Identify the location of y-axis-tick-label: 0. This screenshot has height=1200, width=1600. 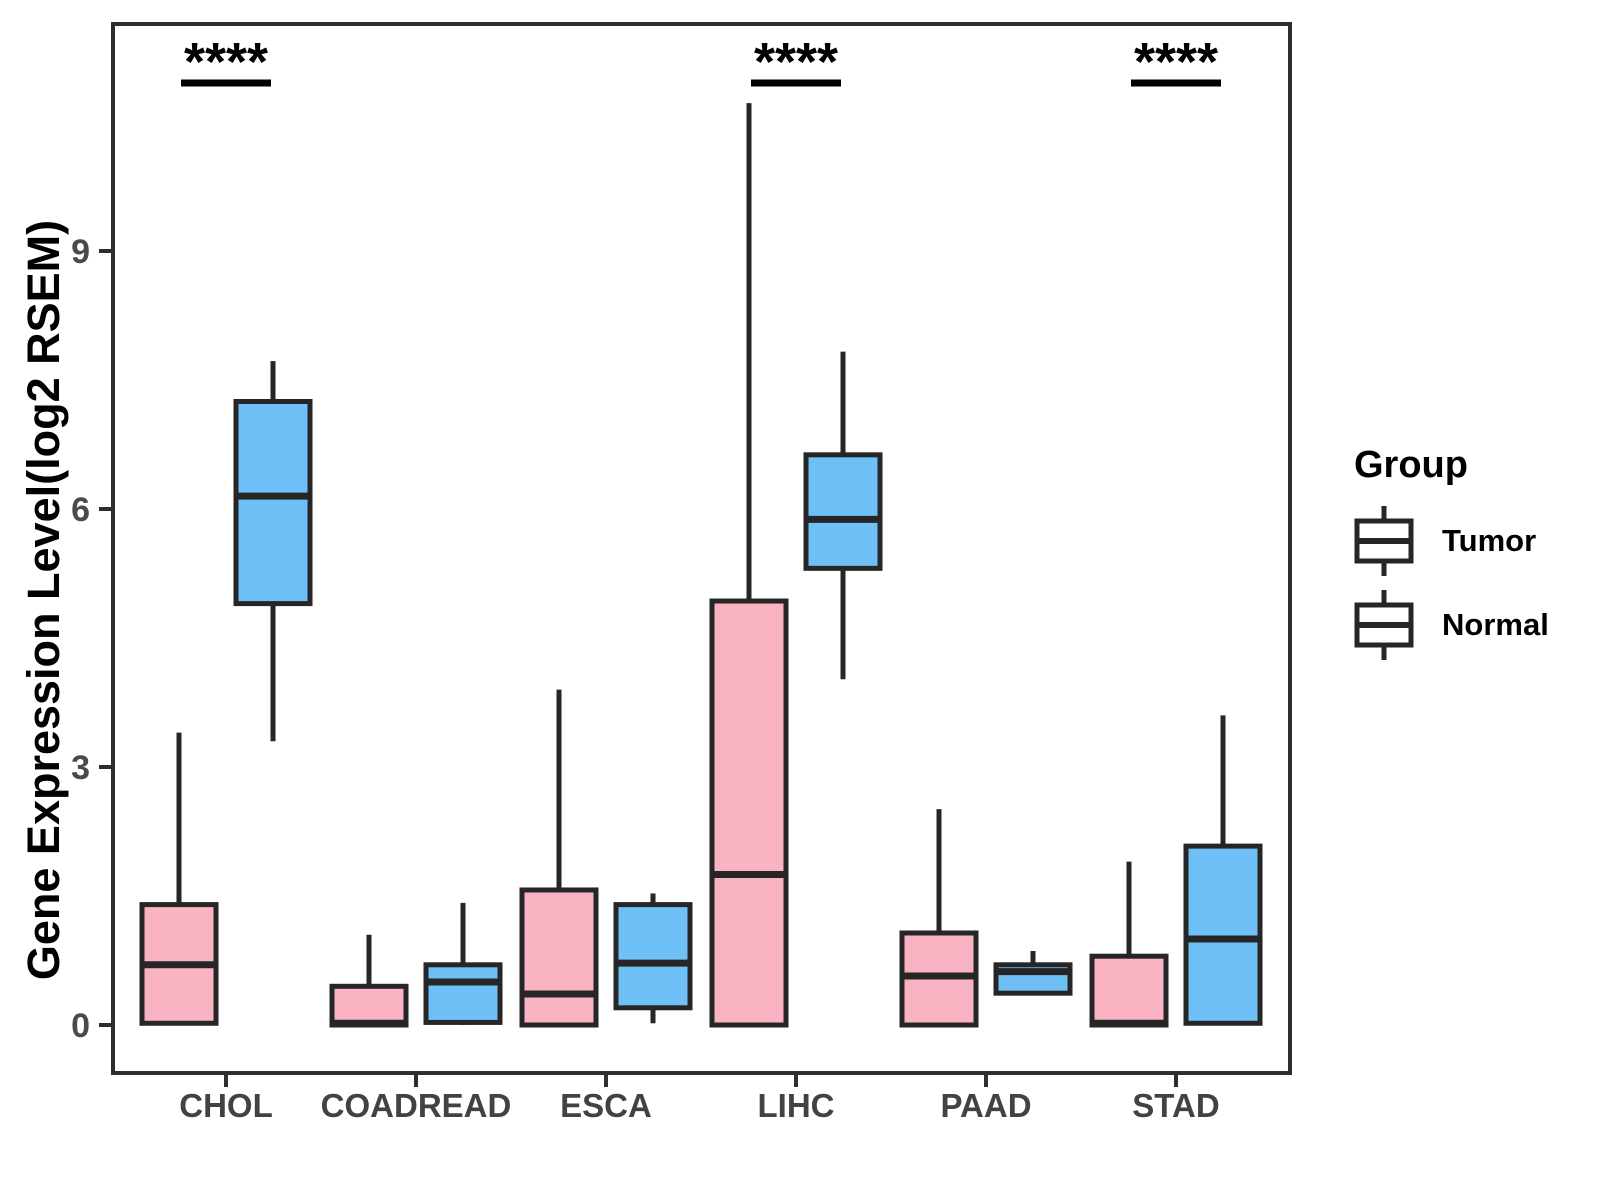
(80, 1026).